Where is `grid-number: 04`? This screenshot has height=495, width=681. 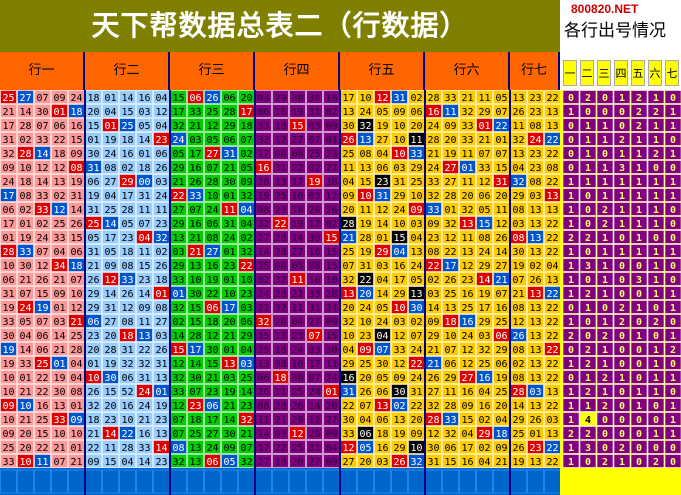 grid-number: 04 is located at coordinates (246, 210).